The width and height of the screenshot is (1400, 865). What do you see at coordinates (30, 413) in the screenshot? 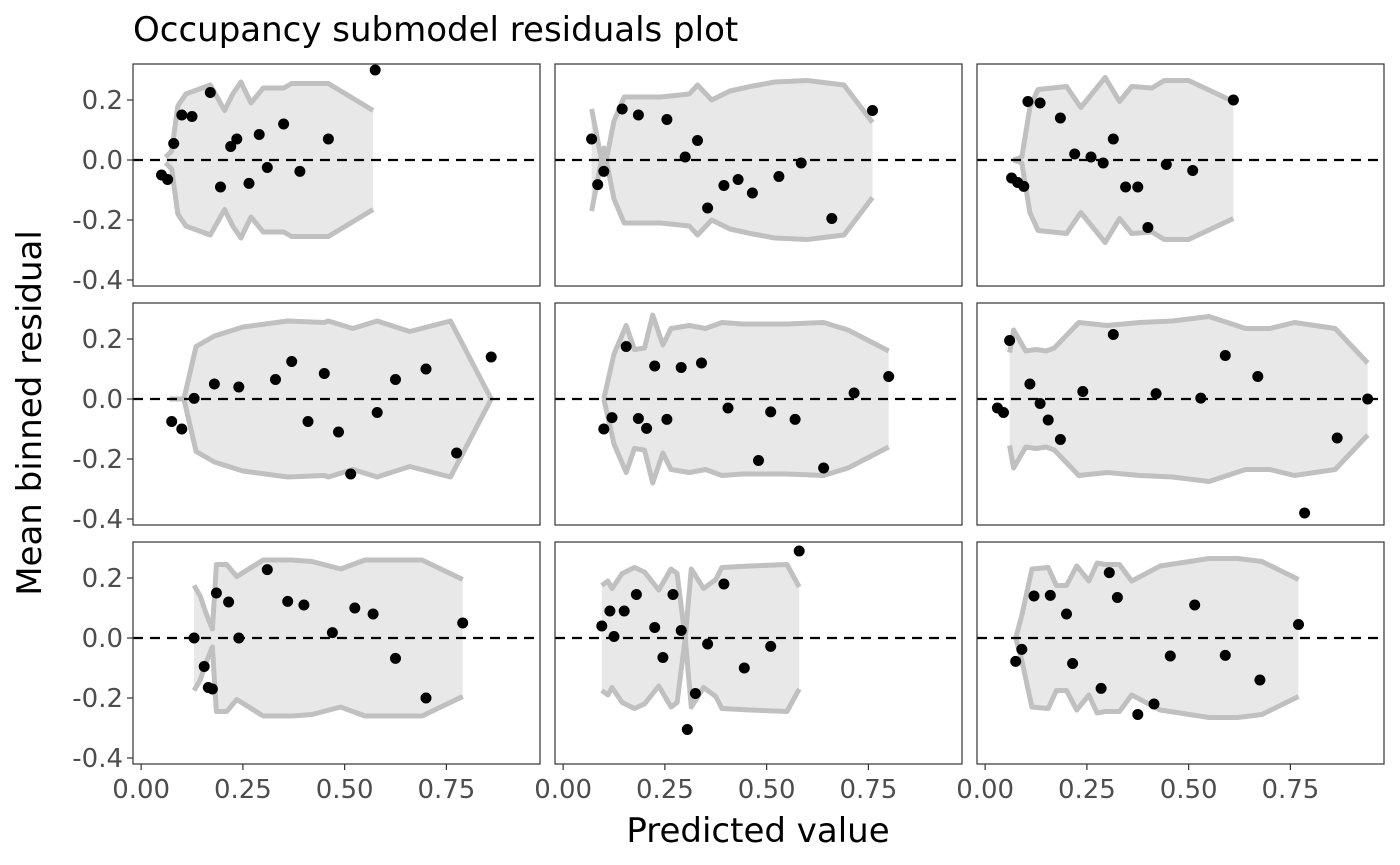
I see `y-axis-title: Mean binned residual` at bounding box center [30, 413].